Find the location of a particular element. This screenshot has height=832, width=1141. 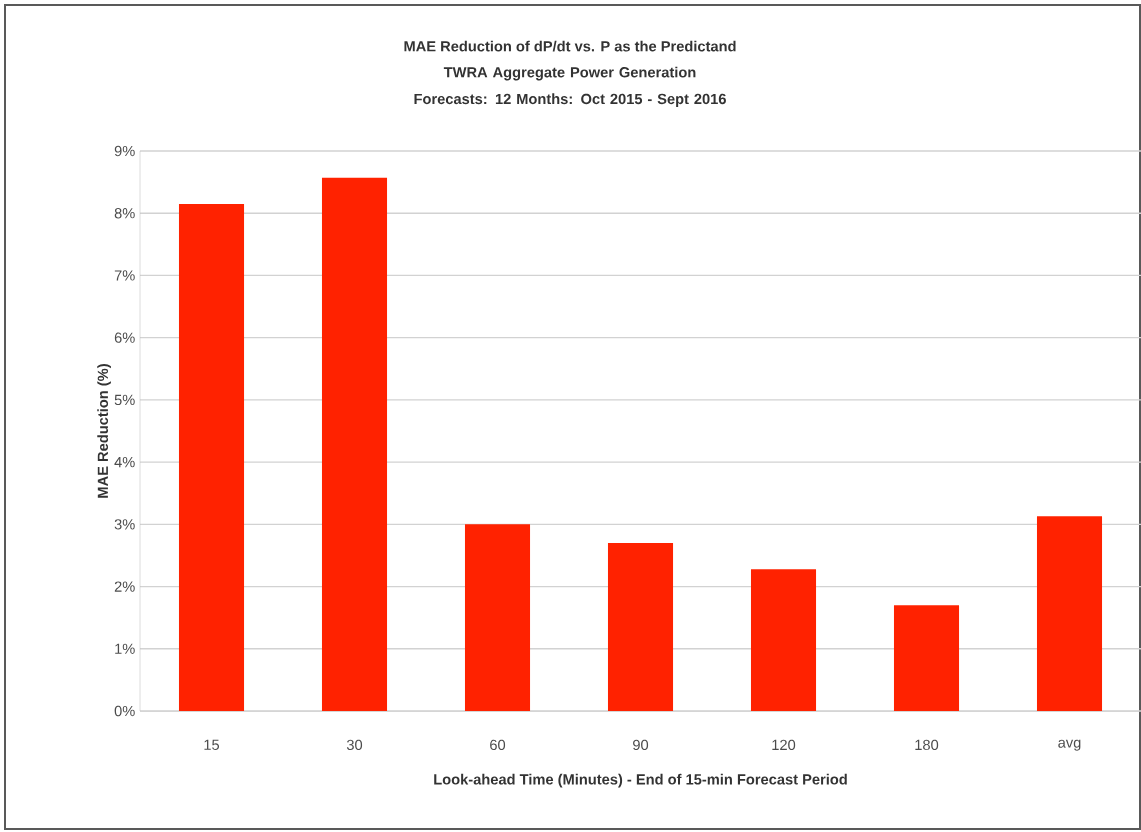

y-tick-label: 4% is located at coordinates (124, 462).